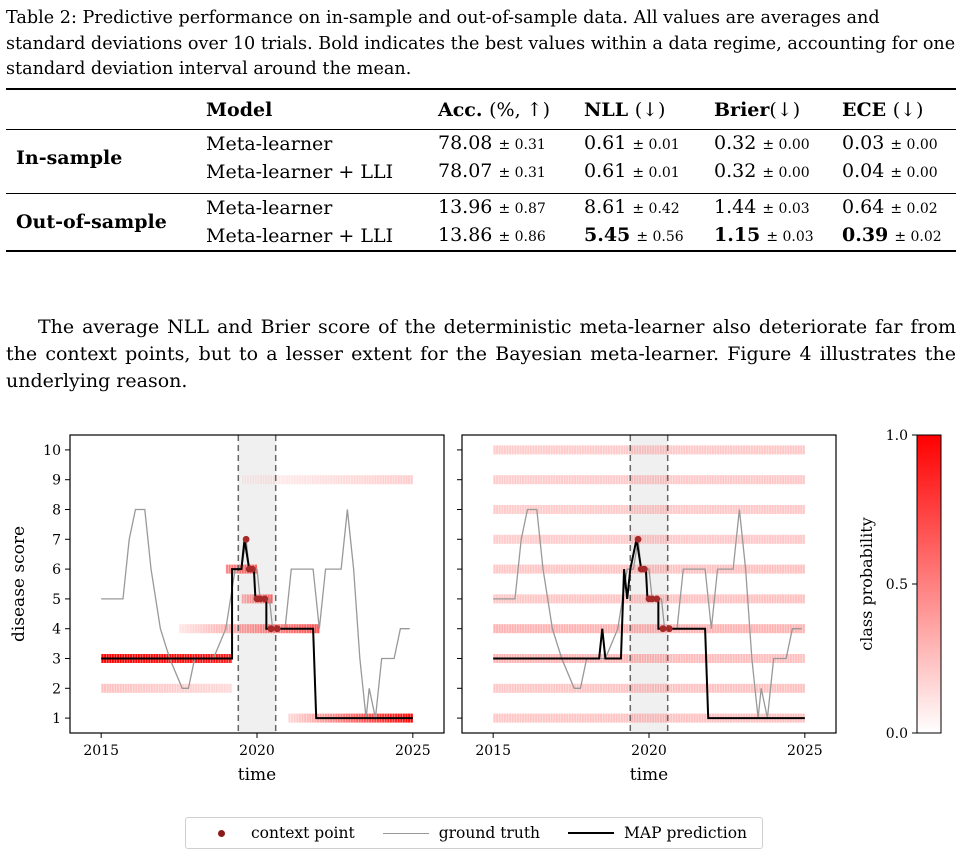  What do you see at coordinates (897, 734) in the screenshot?
I see `cb-tick-0: 0.0` at bounding box center [897, 734].